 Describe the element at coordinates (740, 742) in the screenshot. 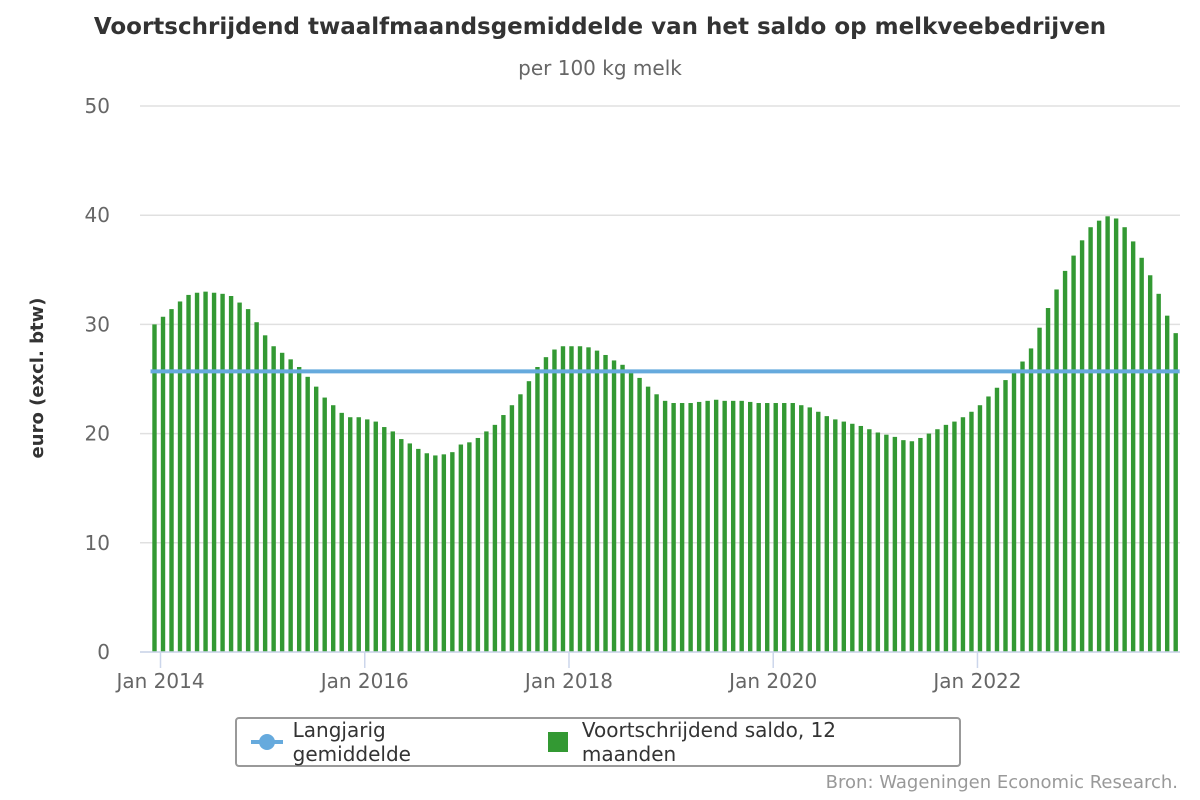

I see `legend-item-saldo: Voortschrijdend saldo, 12 maanden` at that location.